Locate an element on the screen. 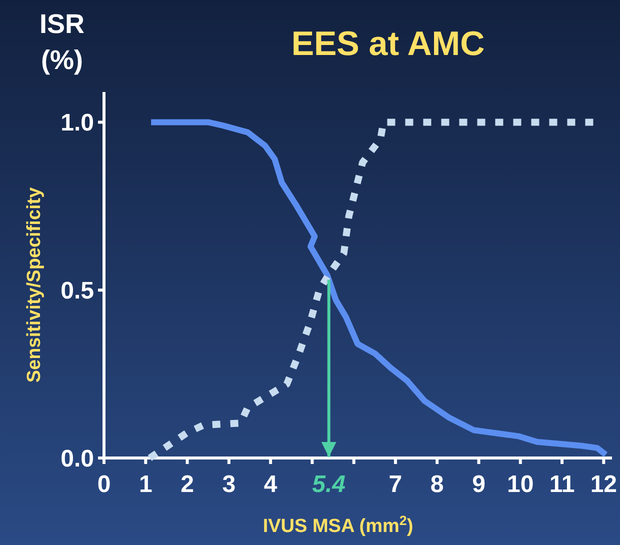  x-tick-label: 3 is located at coordinates (229, 484).